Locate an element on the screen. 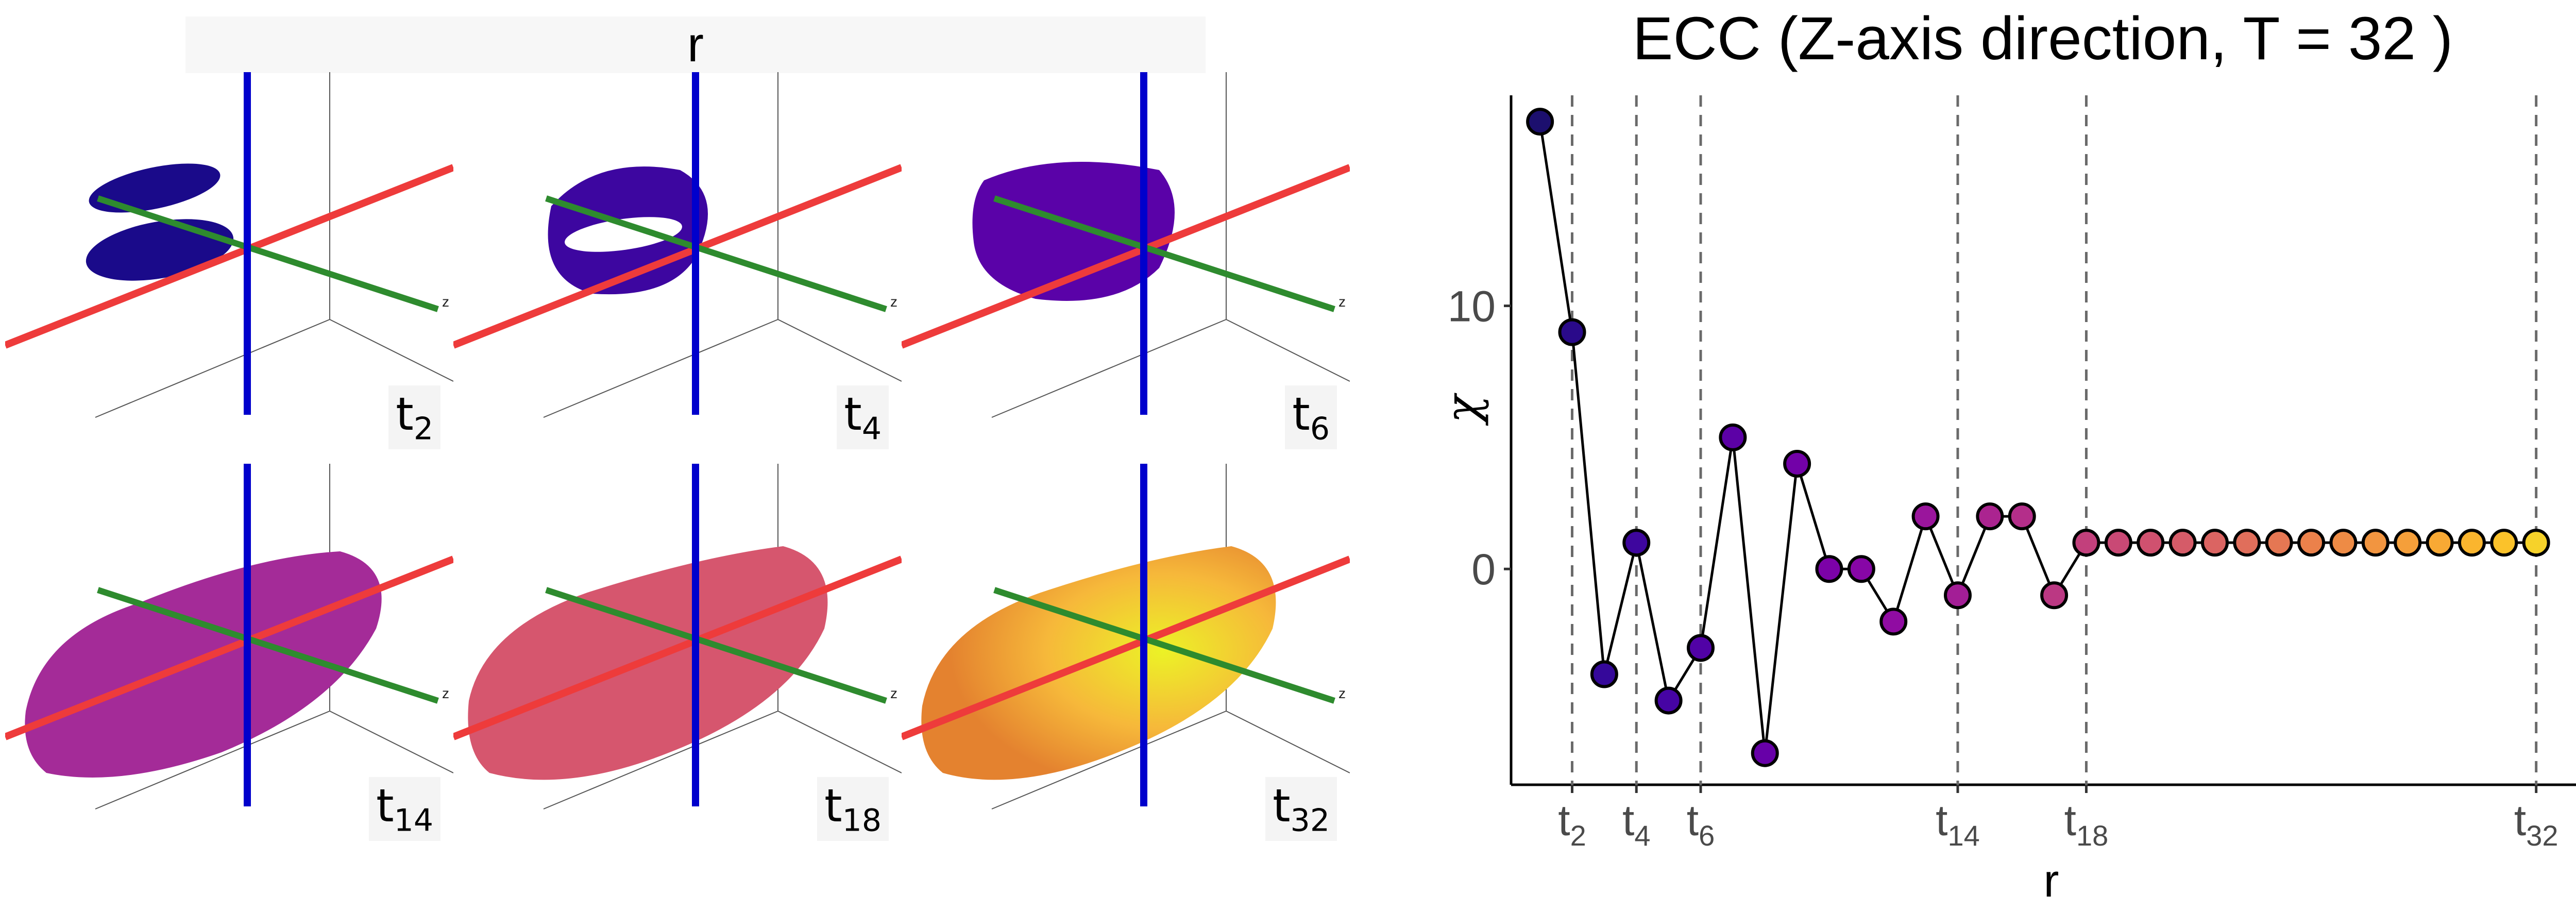 This screenshot has height=911, width=2576. y-tick-label: 10 is located at coordinates (1472, 306).